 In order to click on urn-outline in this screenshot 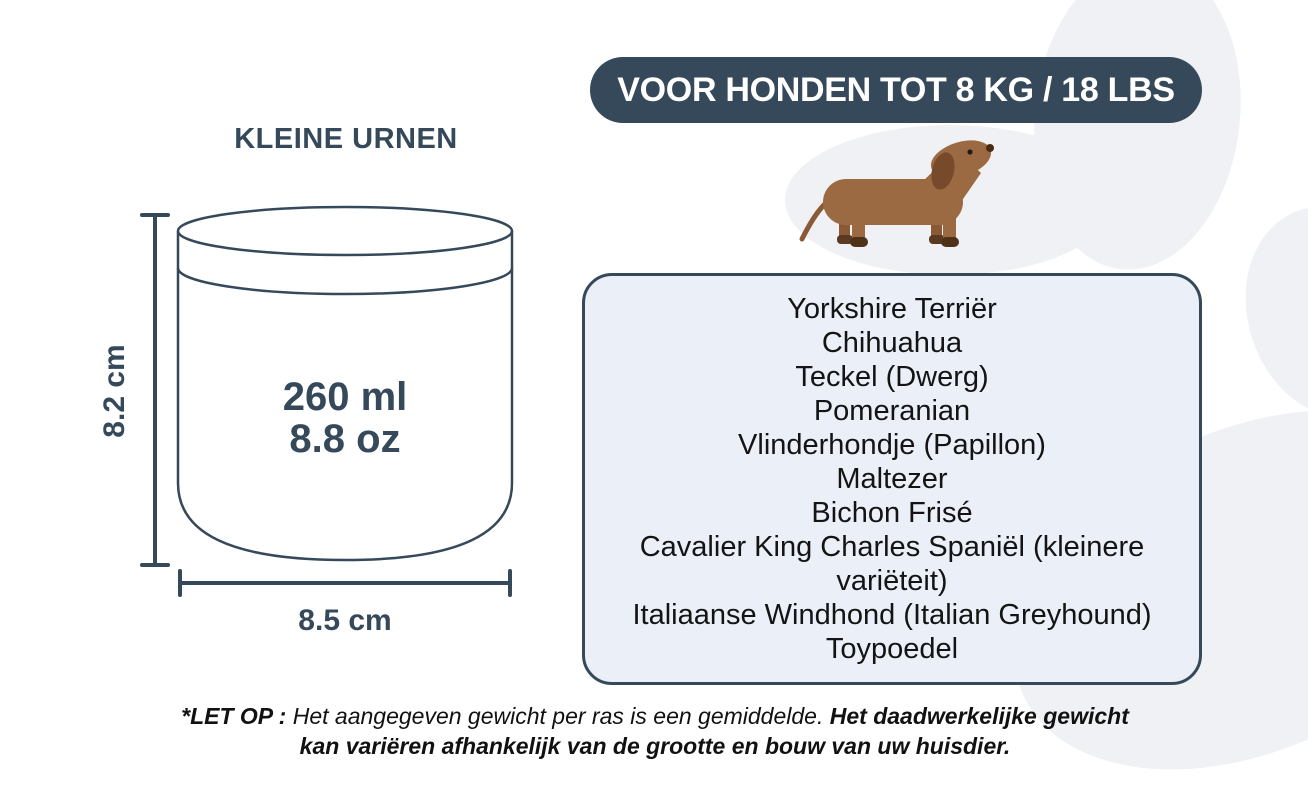, I will do `click(345, 383)`.